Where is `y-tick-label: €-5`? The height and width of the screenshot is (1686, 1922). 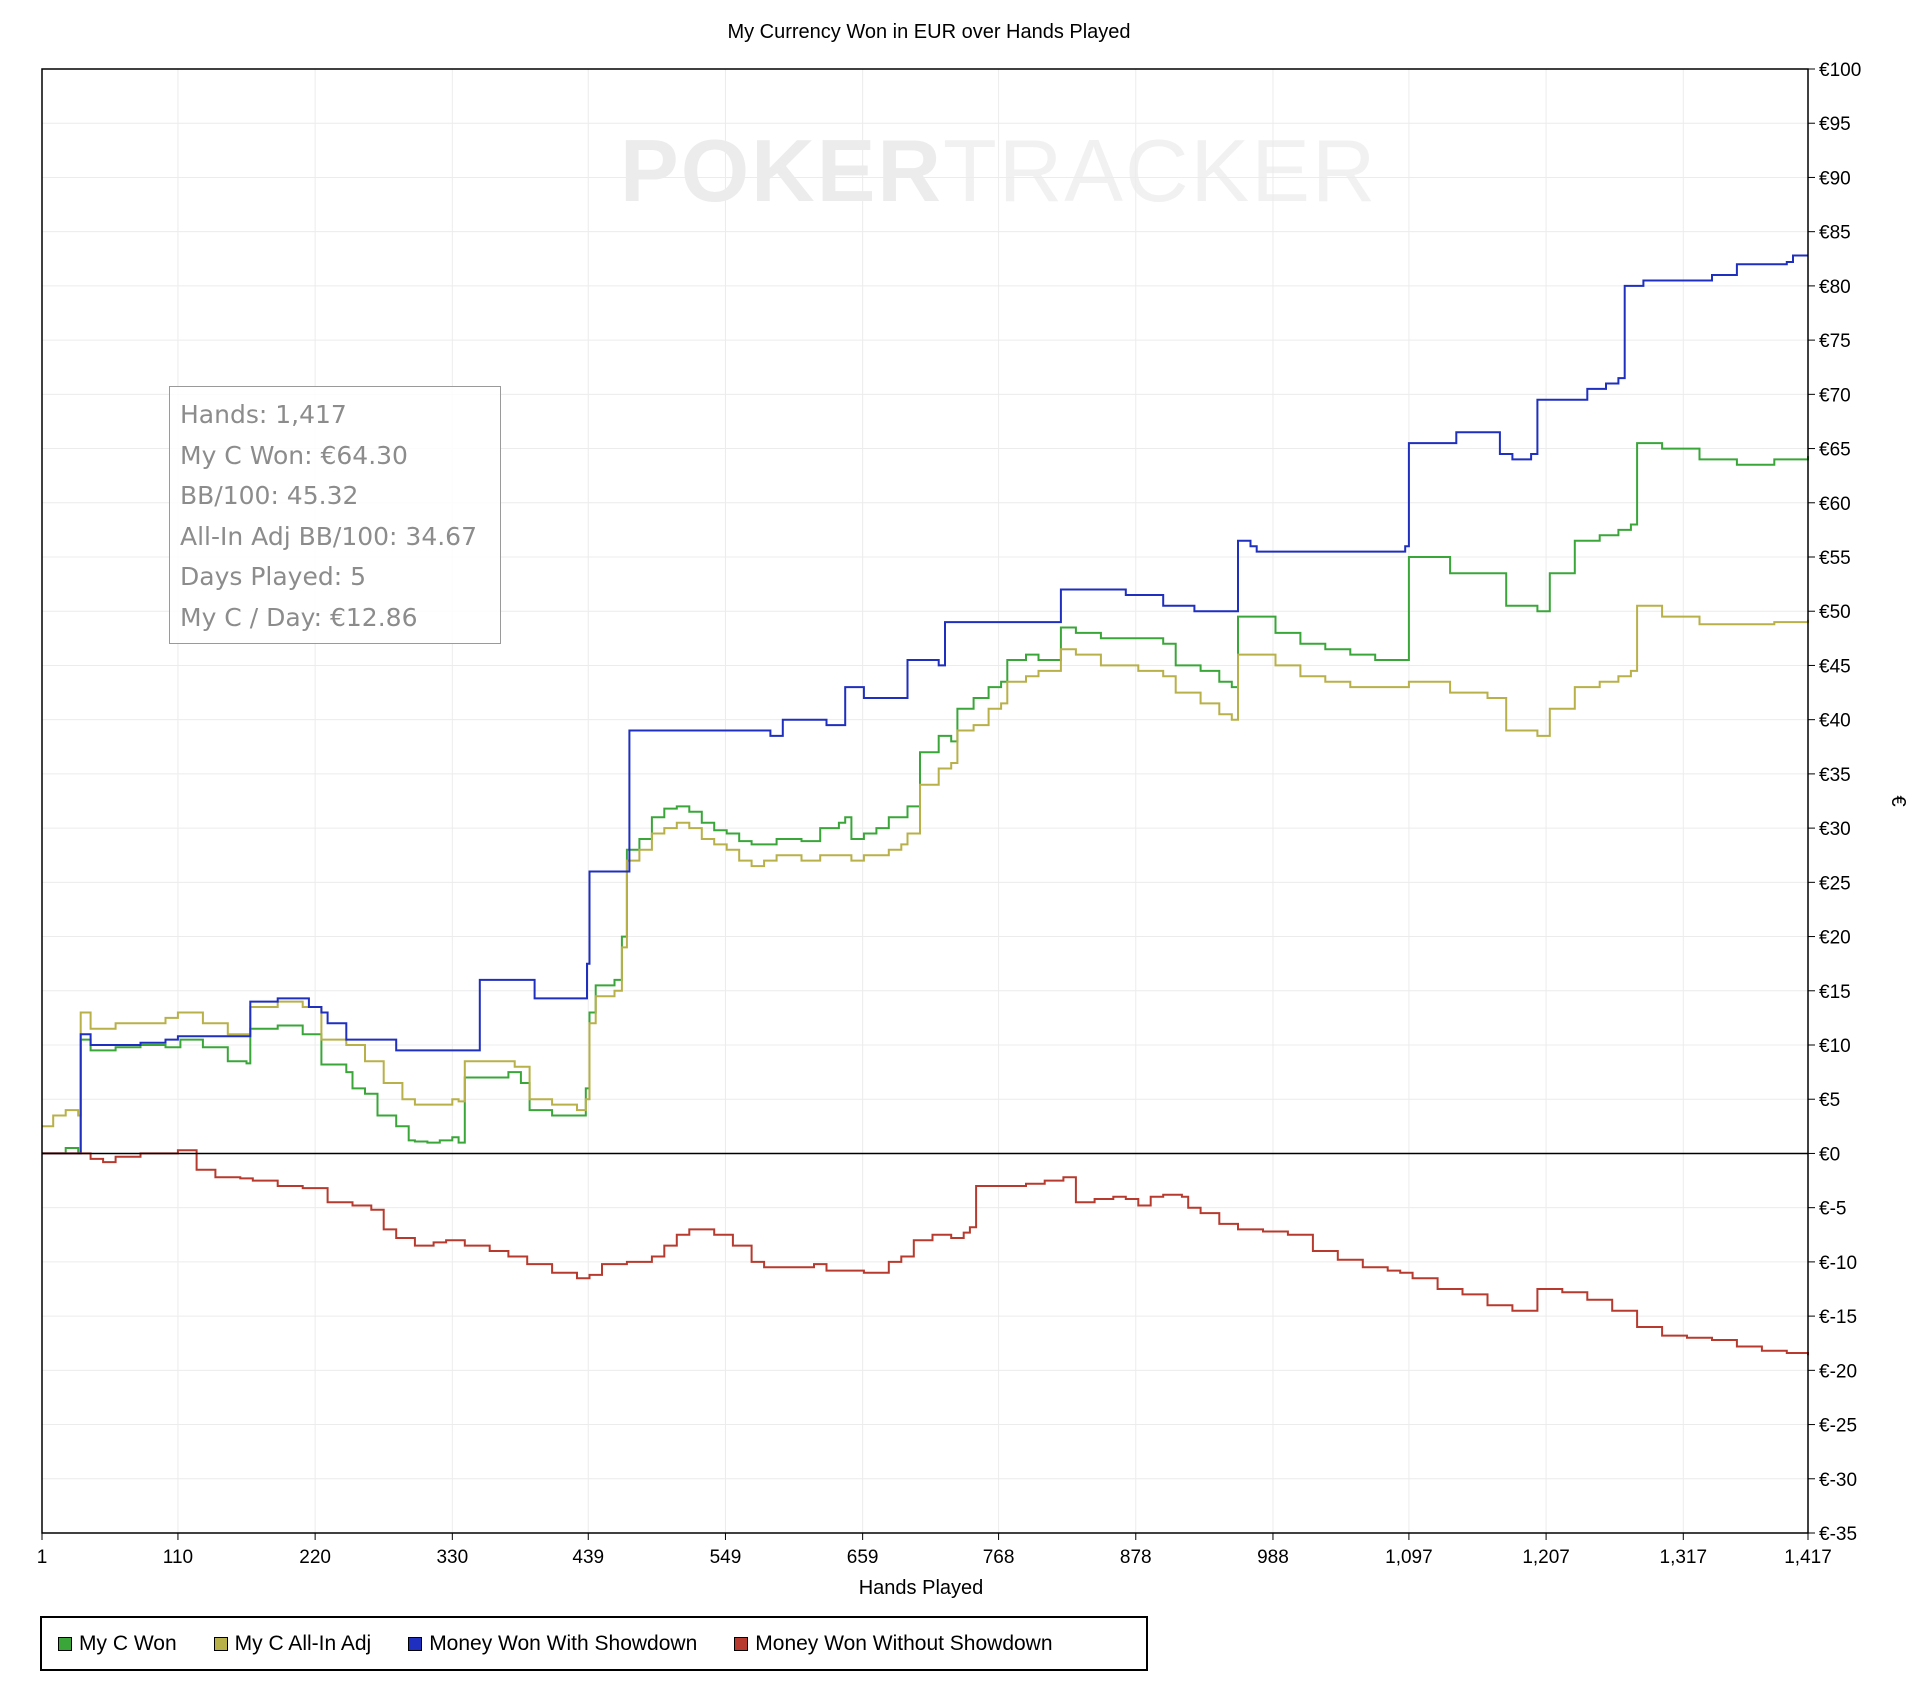
y-tick-label: €-5 is located at coordinates (1832, 1209).